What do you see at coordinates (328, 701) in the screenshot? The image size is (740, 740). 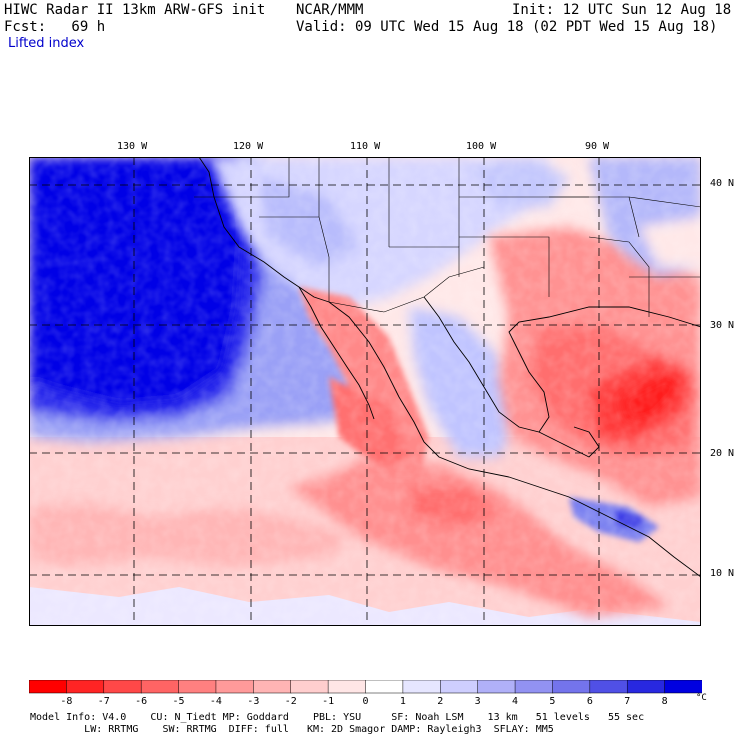 I see `colorbar-tick-label: -1` at bounding box center [328, 701].